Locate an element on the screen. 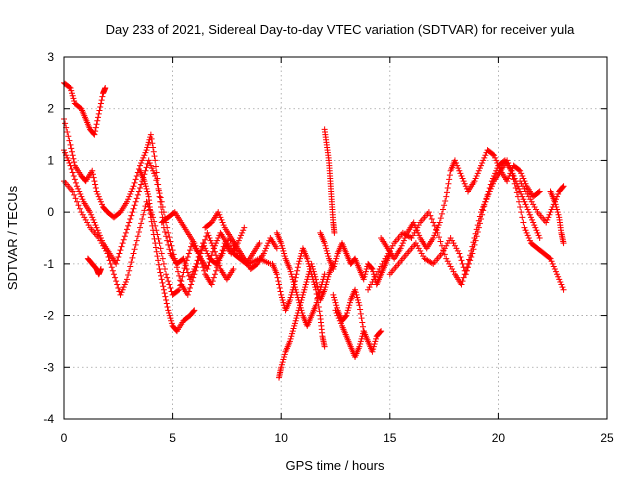 The image size is (640, 480). y-tick-label: -4 is located at coordinates (48, 419).